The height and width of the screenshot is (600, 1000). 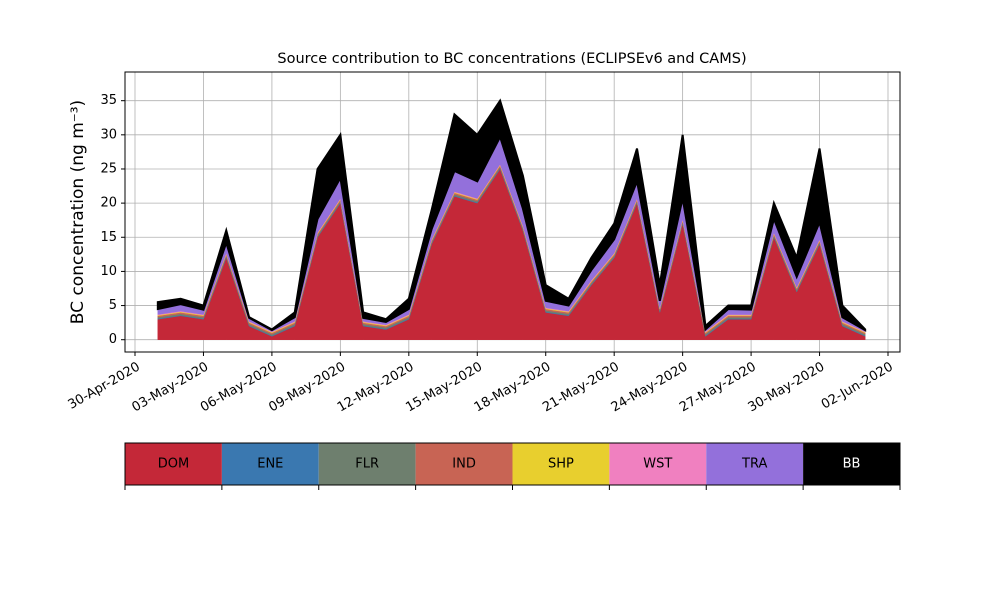 What do you see at coordinates (108, 100) in the screenshot?
I see `y-tick-label: 35` at bounding box center [108, 100].